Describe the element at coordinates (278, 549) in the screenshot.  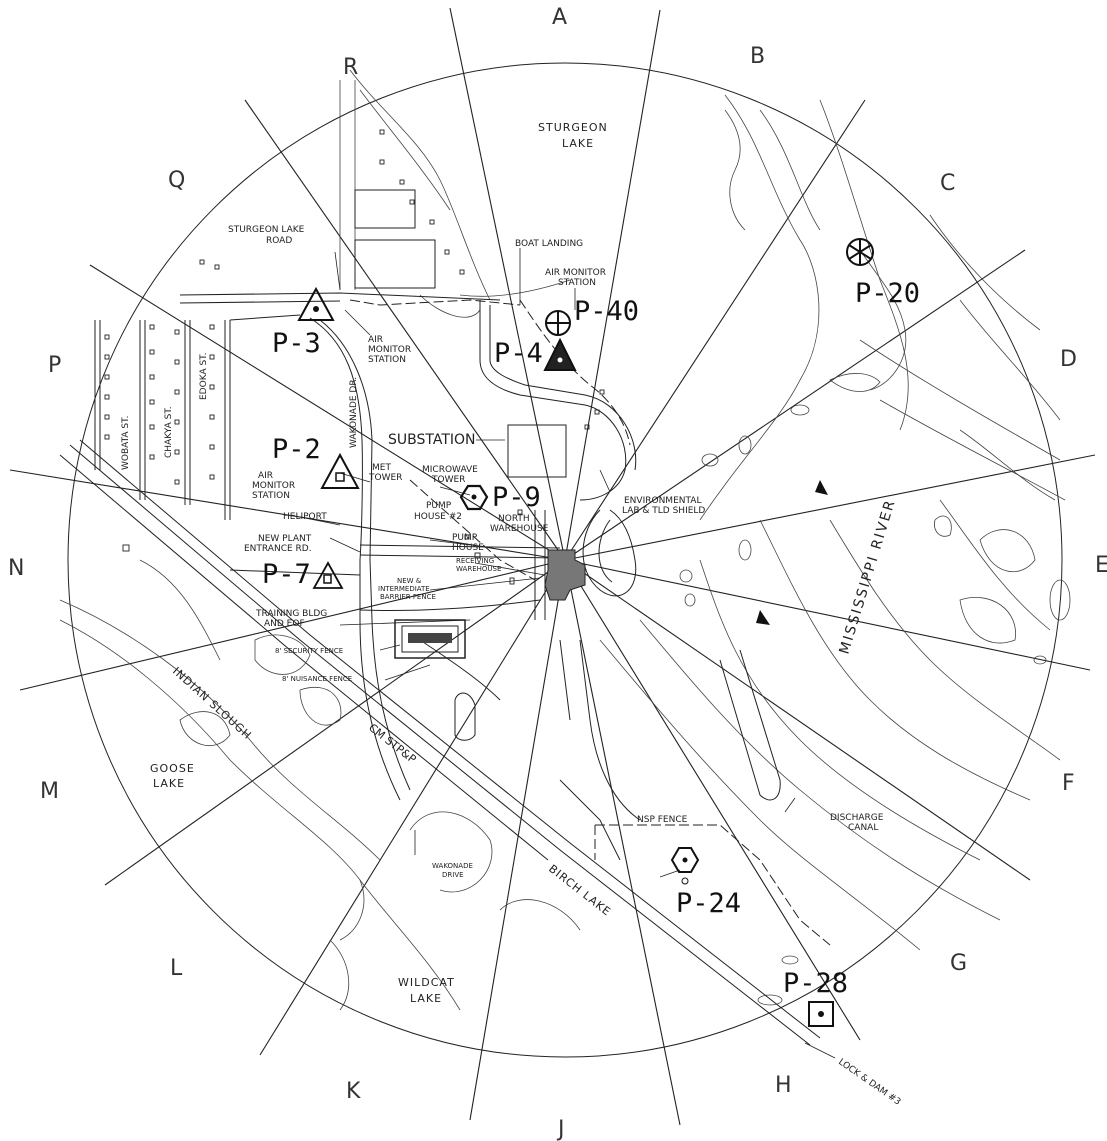
I see `new-plant-entrance-label-2: ENTRANCE RD.` at that location.